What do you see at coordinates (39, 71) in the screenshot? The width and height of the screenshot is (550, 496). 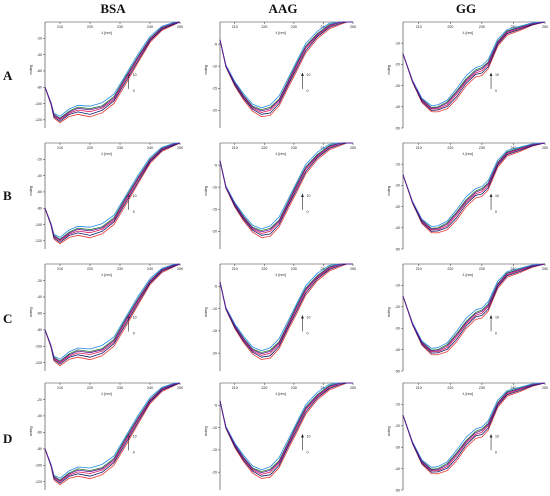 I see `y-tick-label: -60` at bounding box center [39, 71].